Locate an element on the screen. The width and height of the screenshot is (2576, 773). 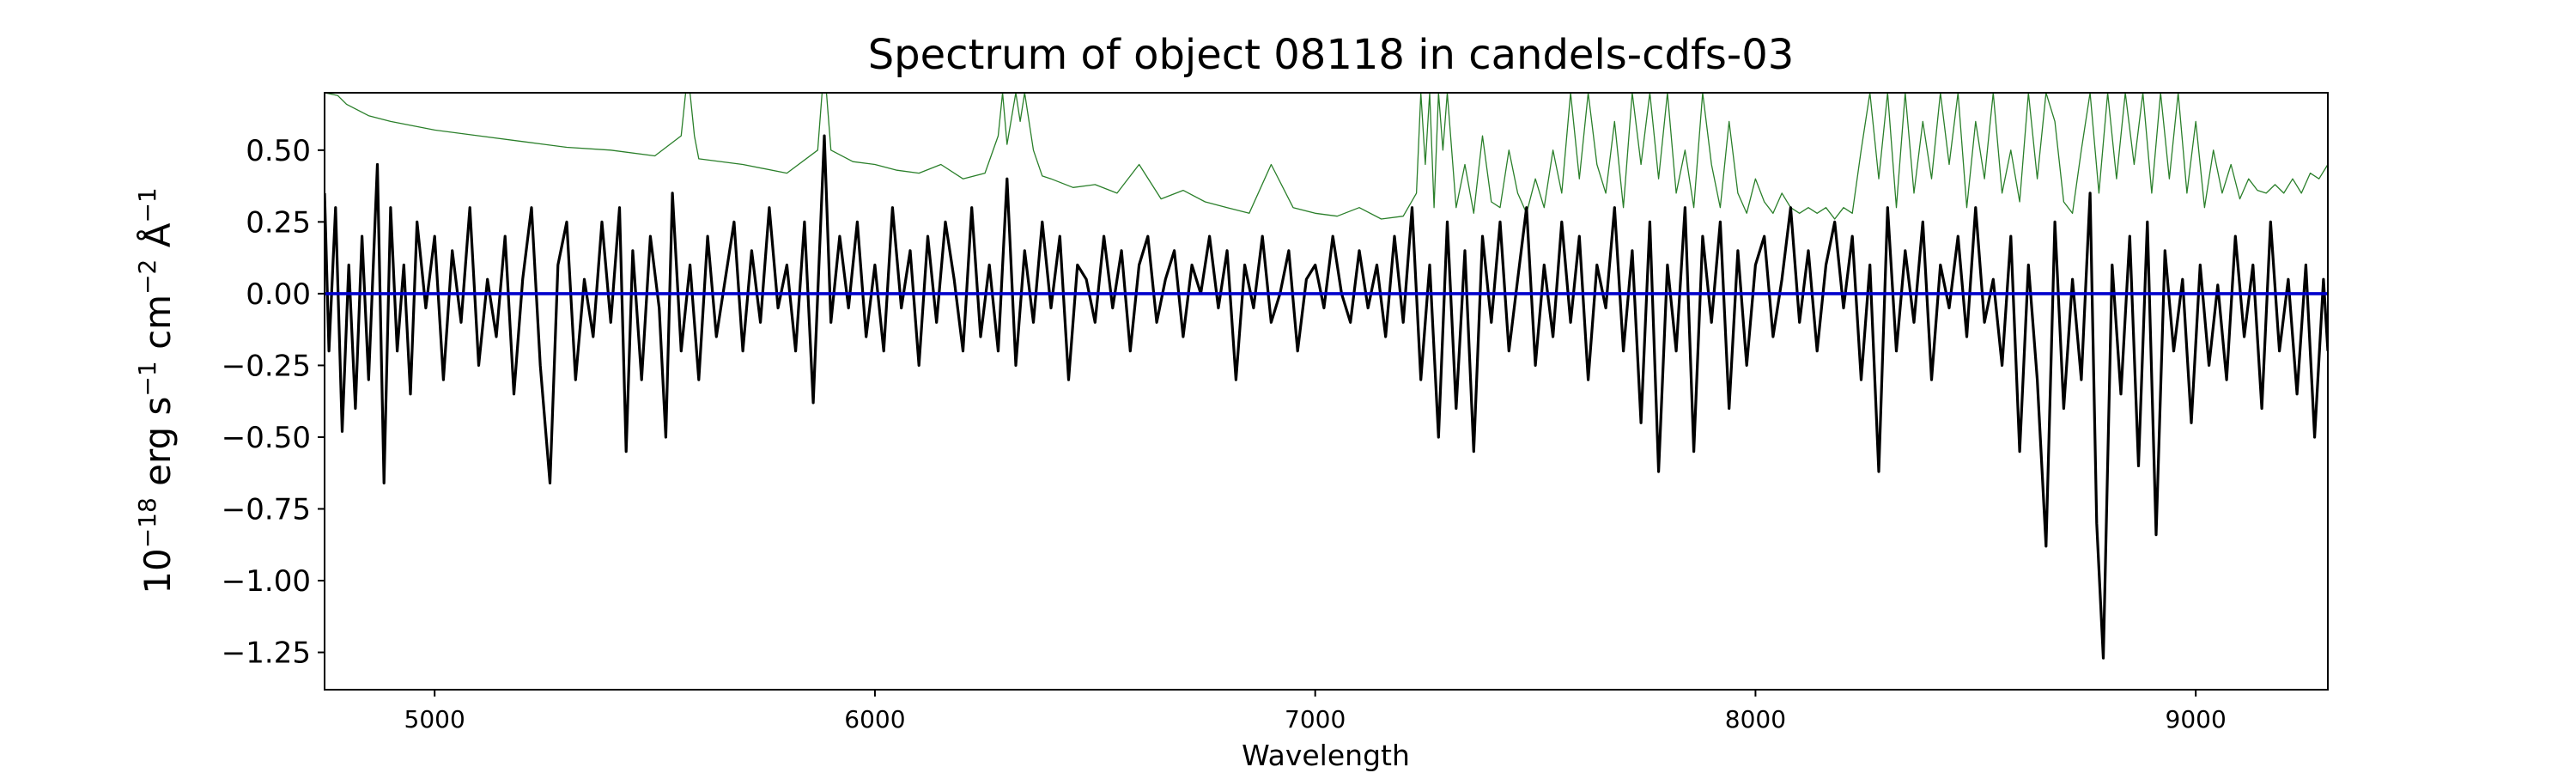
y-label-exp3: −2 is located at coordinates (147, 277).